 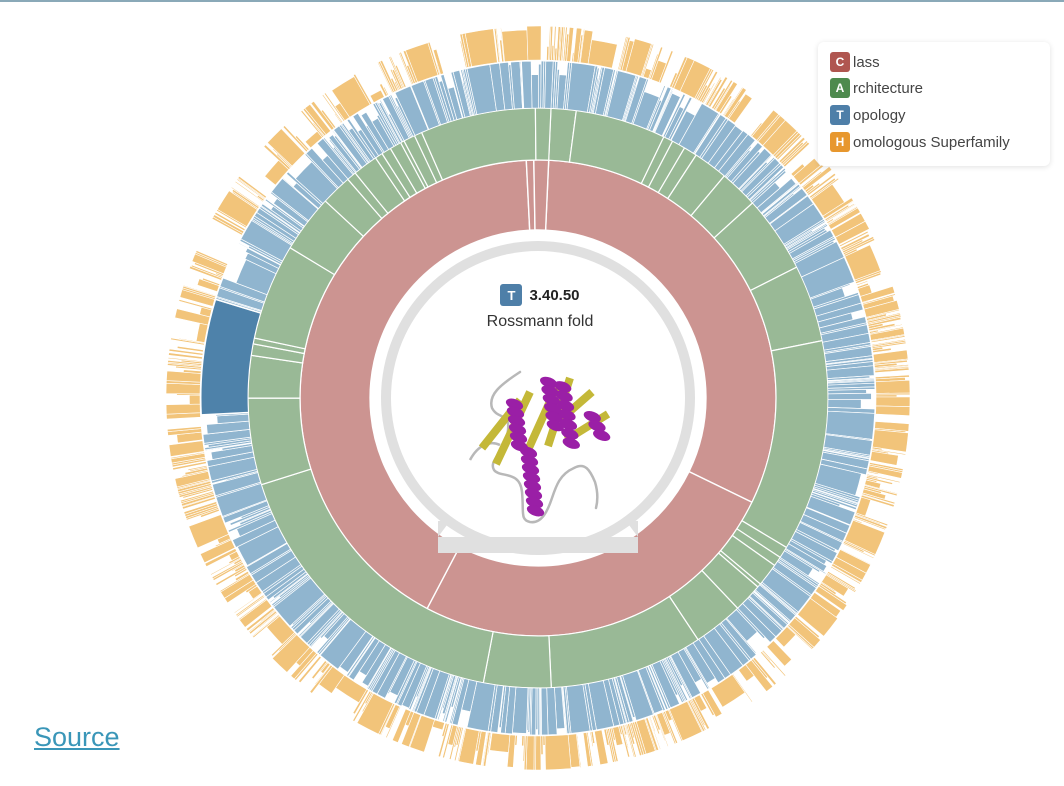 I want to click on legend-item-architecture: A rchitecture, so click(x=876, y=88).